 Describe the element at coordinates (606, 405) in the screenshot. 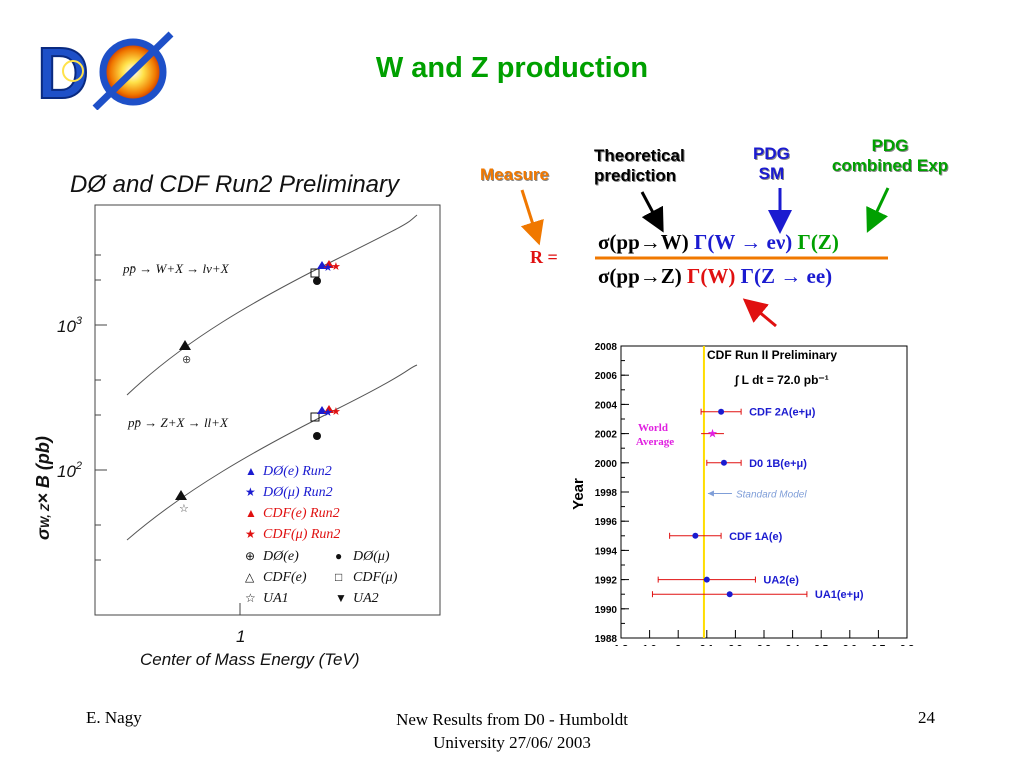

I see `y-tick-label: 2004` at that location.